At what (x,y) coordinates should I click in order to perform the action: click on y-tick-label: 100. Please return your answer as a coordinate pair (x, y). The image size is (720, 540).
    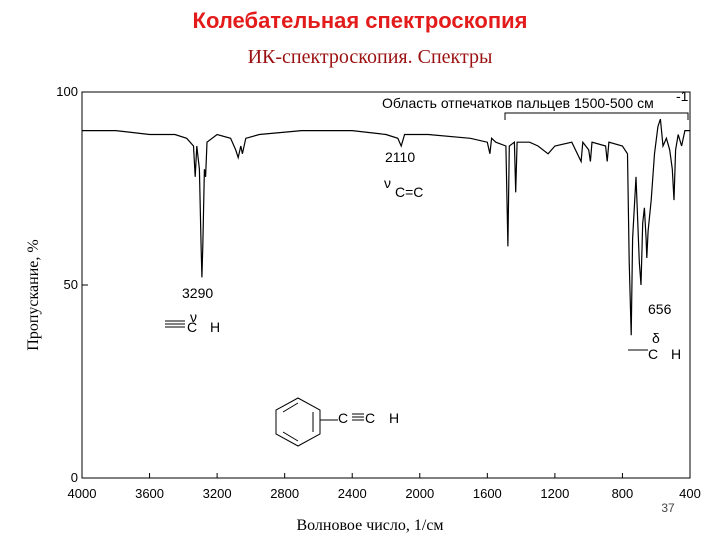
    Looking at the image, I should click on (67, 91).